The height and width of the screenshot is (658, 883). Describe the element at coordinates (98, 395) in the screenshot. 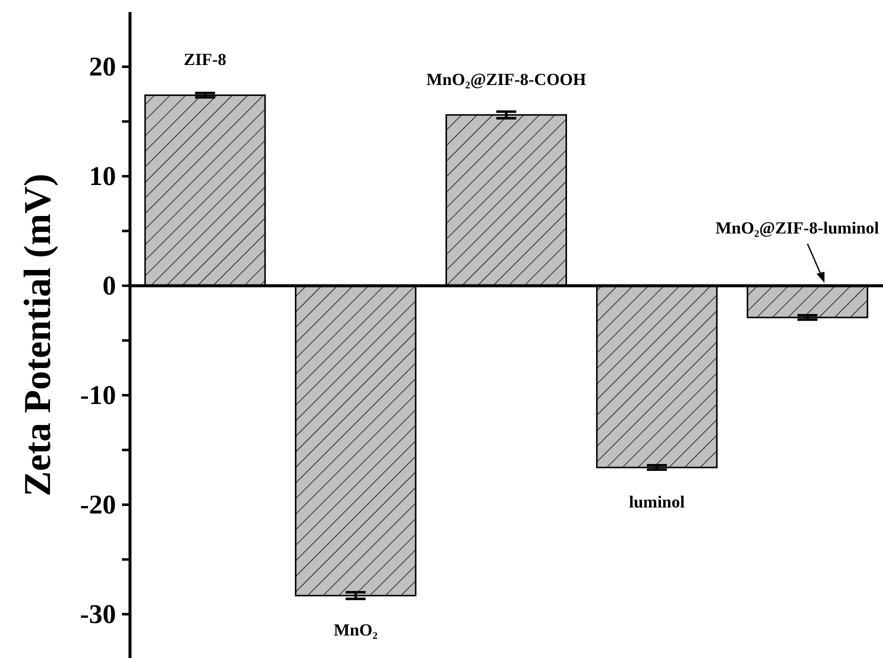

I see `y-tick-label: -10` at that location.